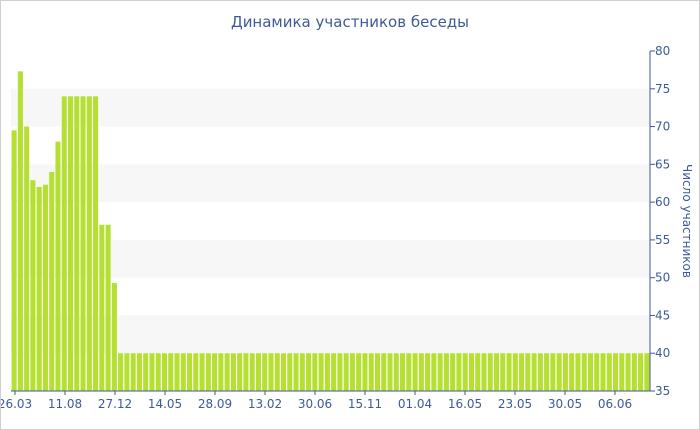 This screenshot has width=700, height=430. Describe the element at coordinates (662, 391) in the screenshot. I see `y-tick-label: 35` at that location.